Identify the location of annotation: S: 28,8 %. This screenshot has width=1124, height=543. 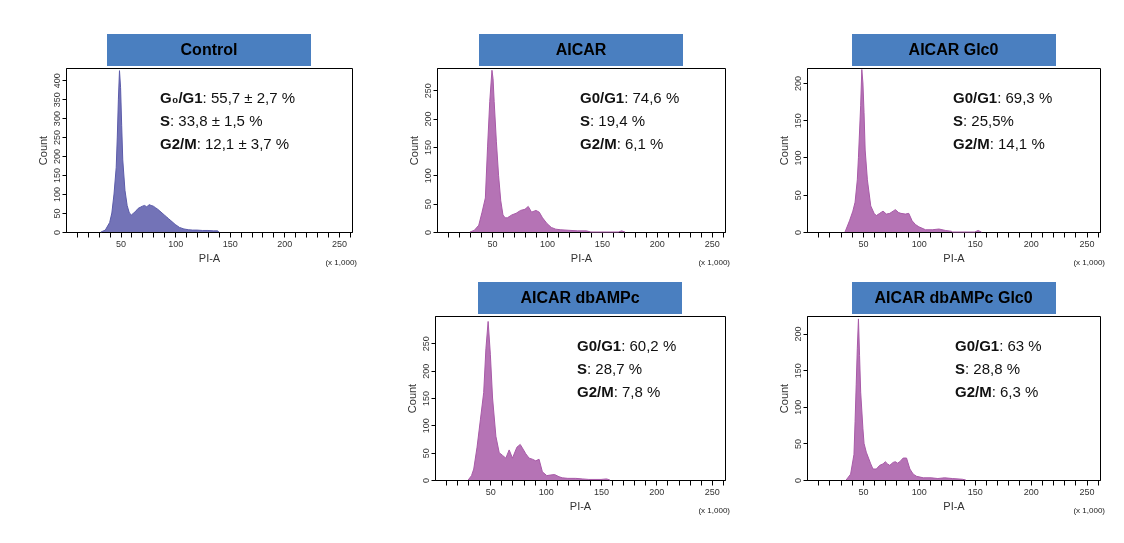
(988, 369).